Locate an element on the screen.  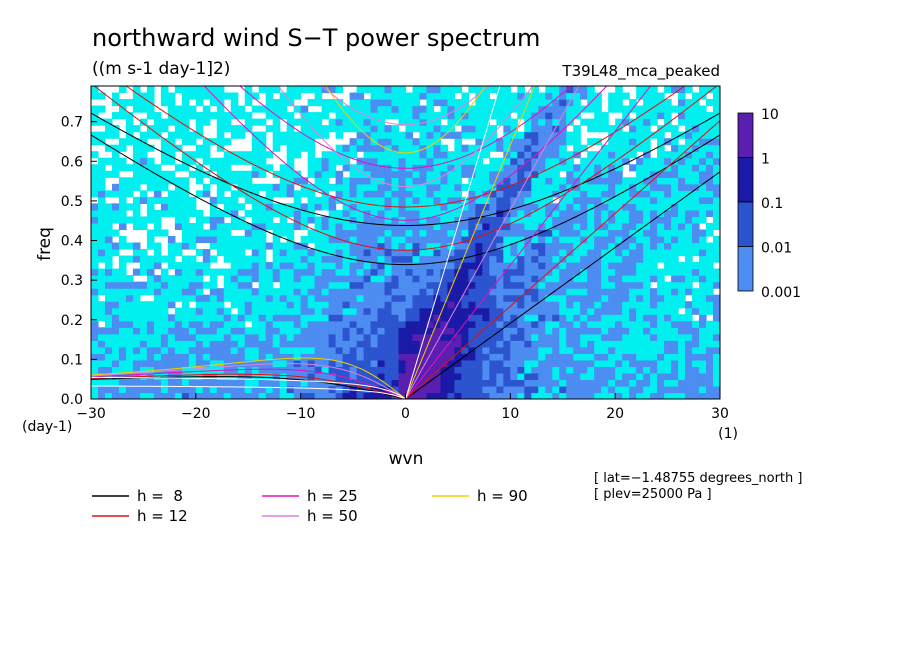
x-tick-label: −10 is located at coordinates (301, 414).